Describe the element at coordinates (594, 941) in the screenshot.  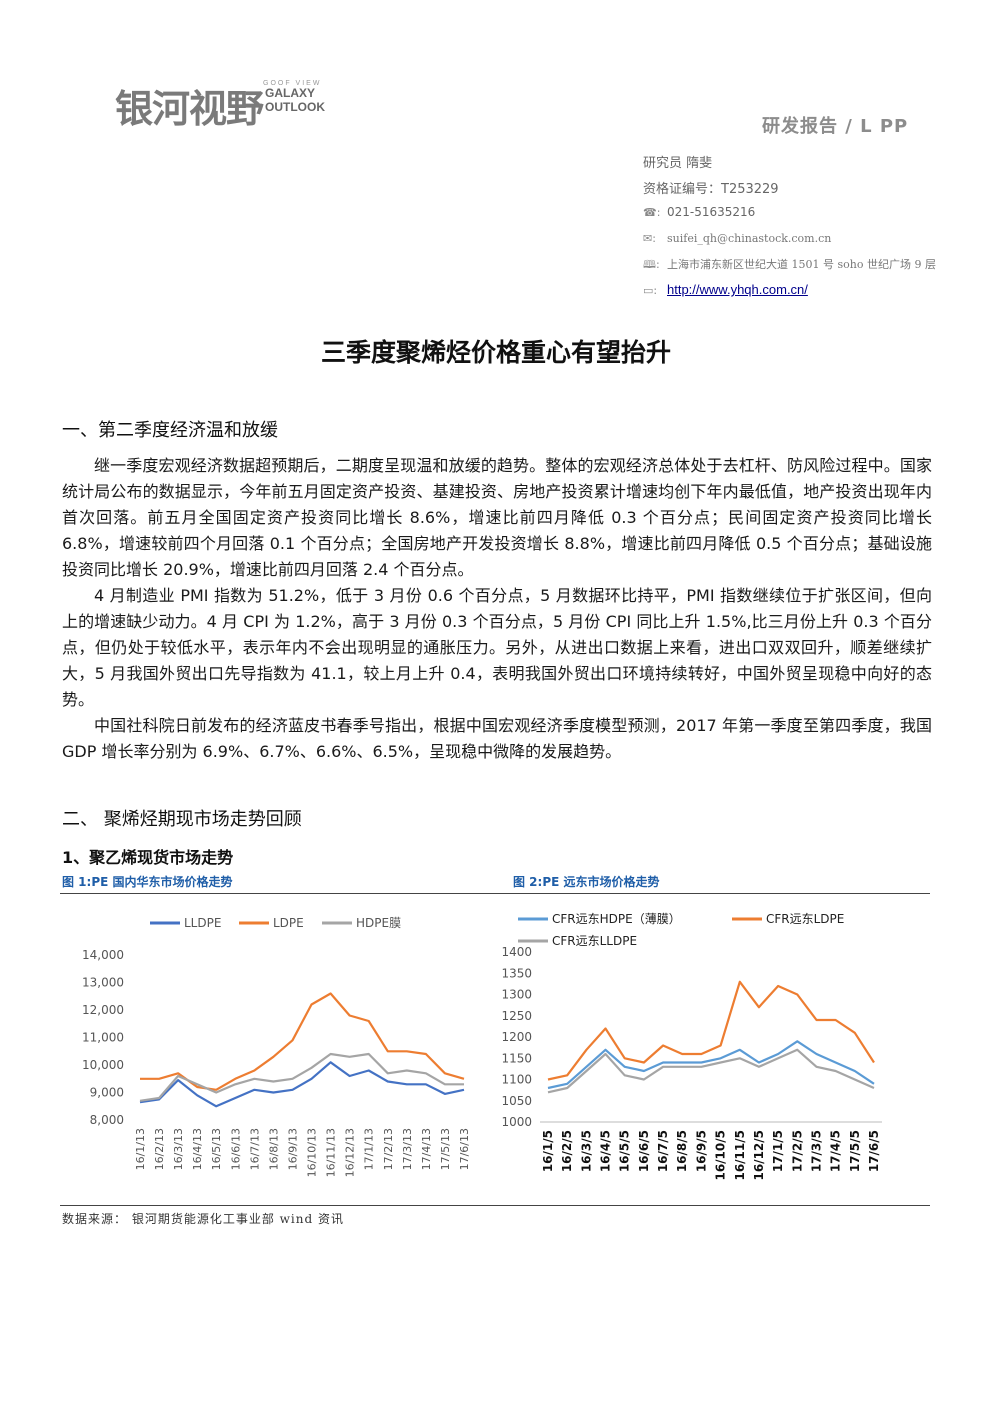
I see `legend-label-2-2: CFR远东LLDPE` at that location.